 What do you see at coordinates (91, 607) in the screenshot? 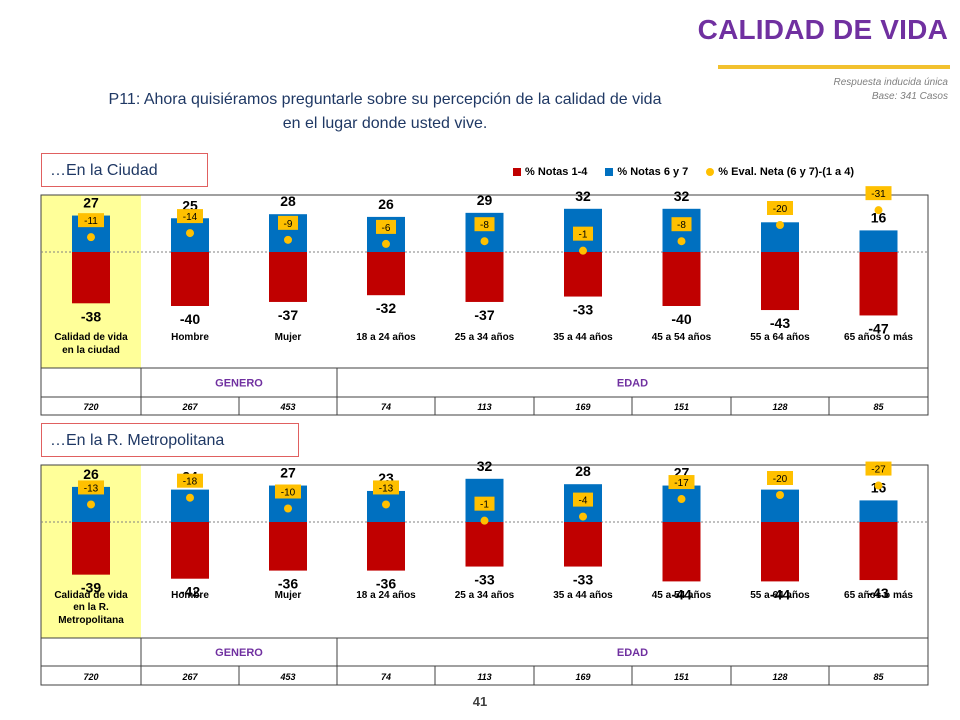
I see `category-label: en la R.` at bounding box center [91, 607].